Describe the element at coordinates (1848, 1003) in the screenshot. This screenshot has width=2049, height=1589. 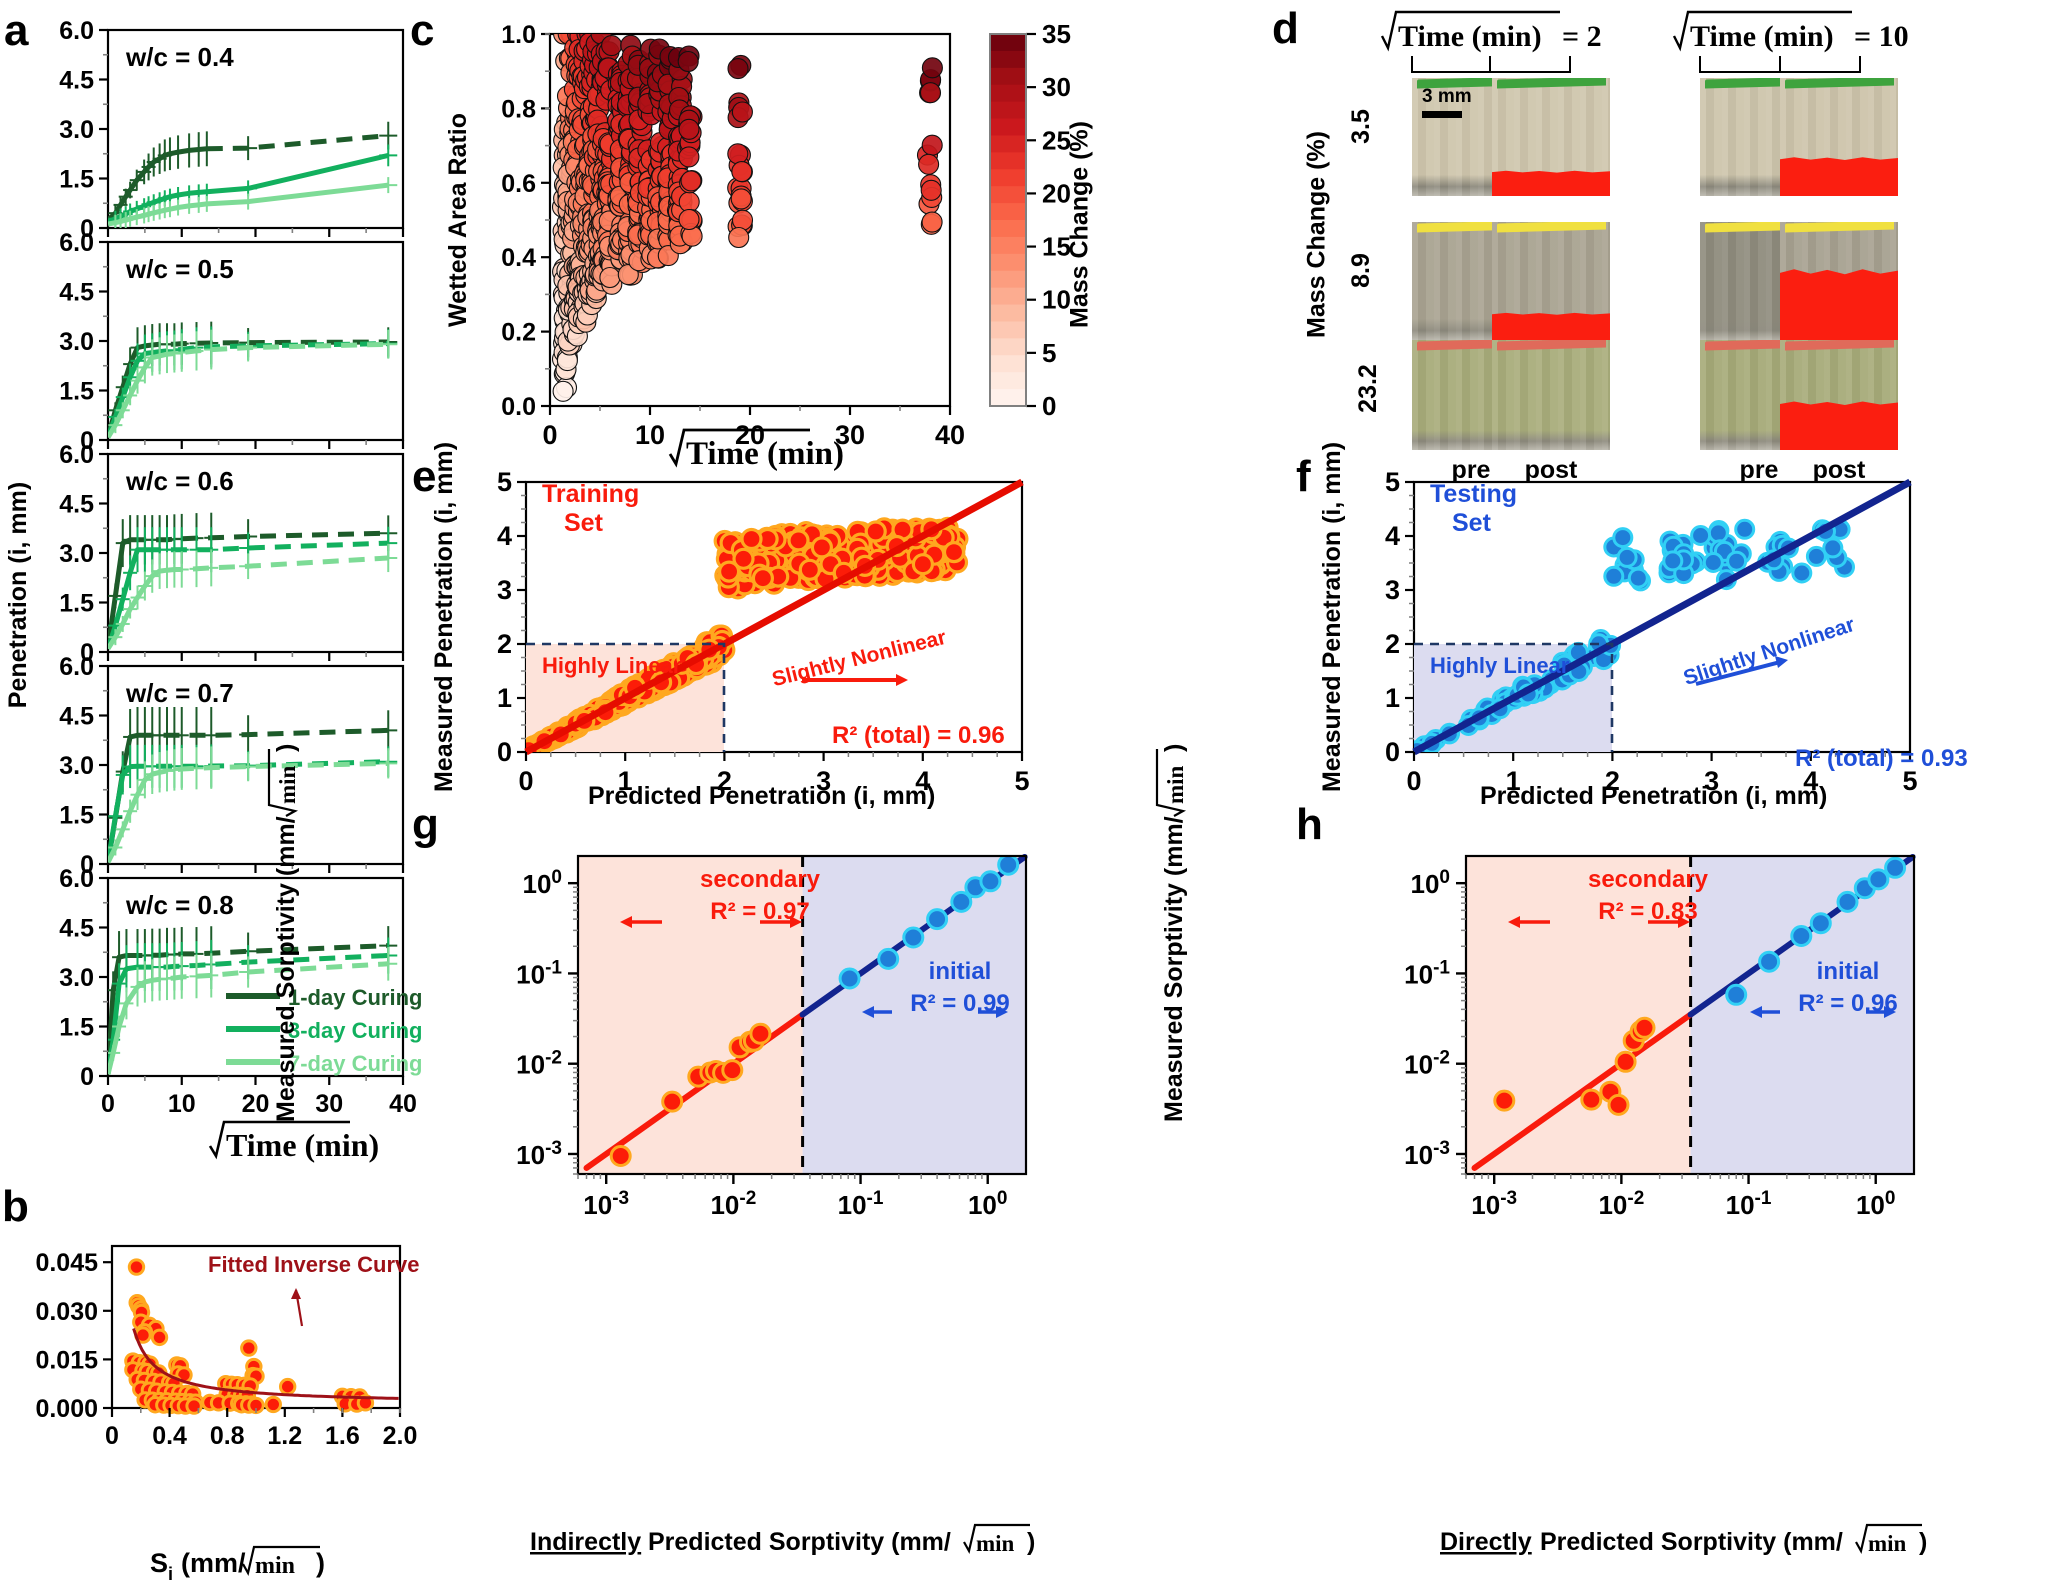
I see `panel-h-initial-r2: R² = 0.96` at that location.